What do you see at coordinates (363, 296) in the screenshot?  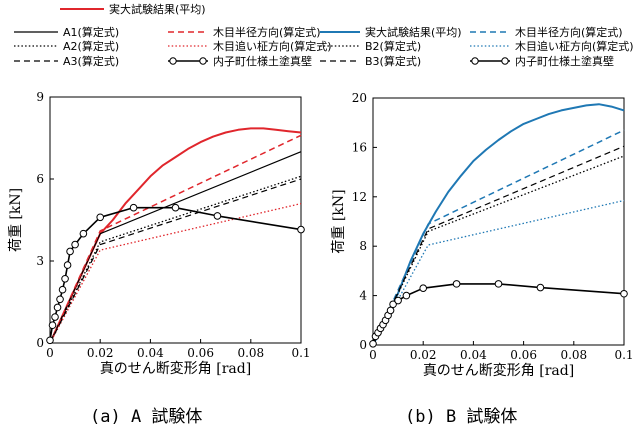 I see `y-tick-label: 4` at bounding box center [363, 296].